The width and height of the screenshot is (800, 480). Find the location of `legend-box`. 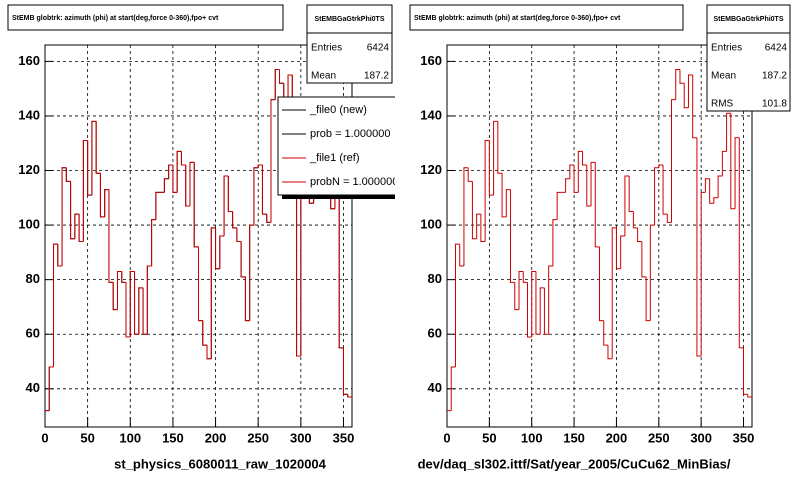

legend-box is located at coordinates (336, 146).